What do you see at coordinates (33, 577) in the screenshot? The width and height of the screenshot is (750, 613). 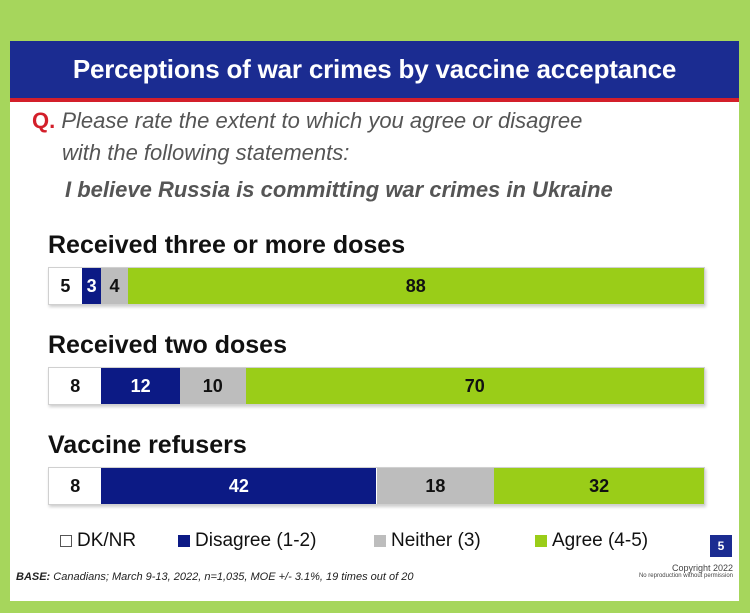 I see `base-label: BASE:` at bounding box center [33, 577].